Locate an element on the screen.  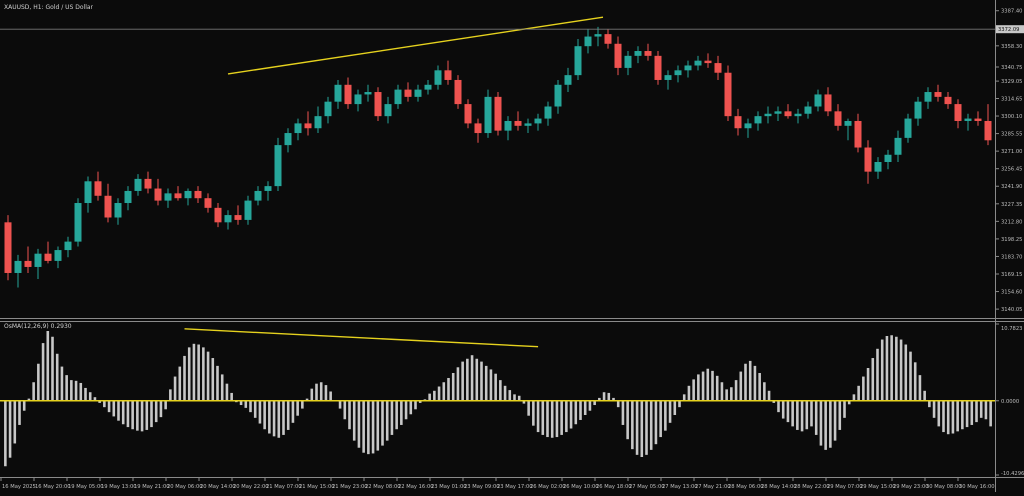
price-tick-label: 3285.55 is located at coordinates (1011, 135).